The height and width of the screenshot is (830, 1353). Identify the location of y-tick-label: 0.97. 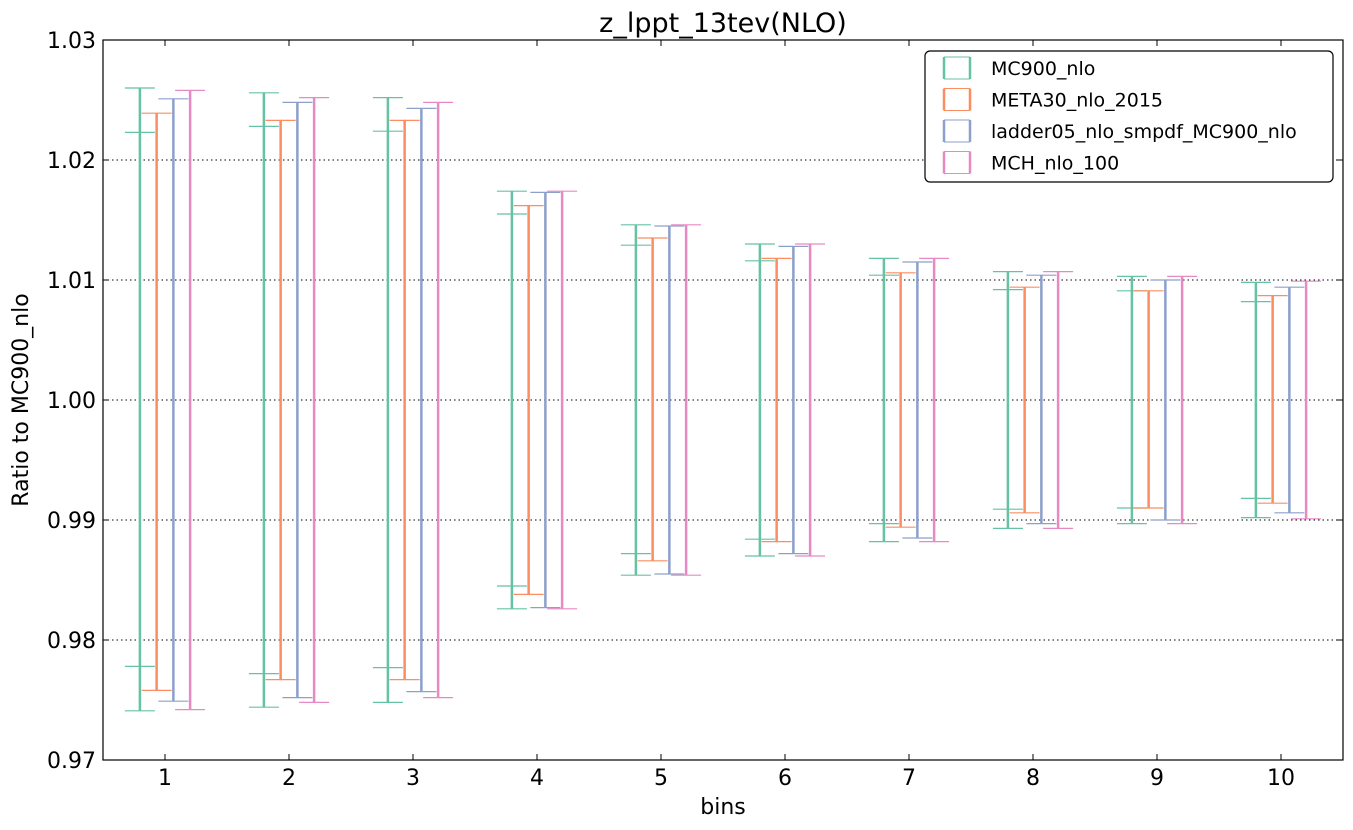
(71, 761).